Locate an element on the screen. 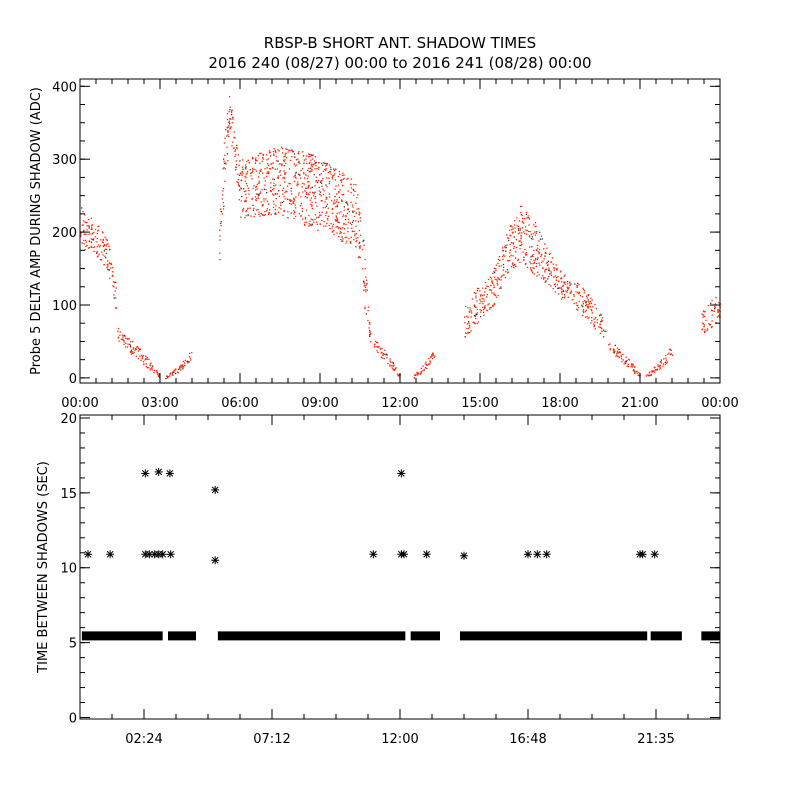 This screenshot has width=800, height=800. data-band is located at coordinates (311, 636).